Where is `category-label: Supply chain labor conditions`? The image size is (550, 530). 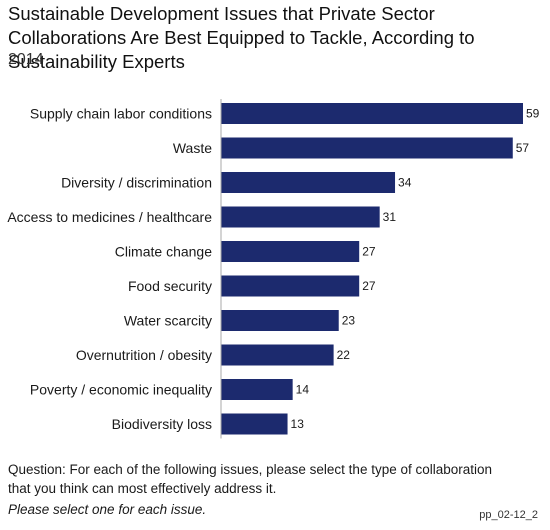
category-label: Supply chain labor conditions is located at coordinates (121, 114).